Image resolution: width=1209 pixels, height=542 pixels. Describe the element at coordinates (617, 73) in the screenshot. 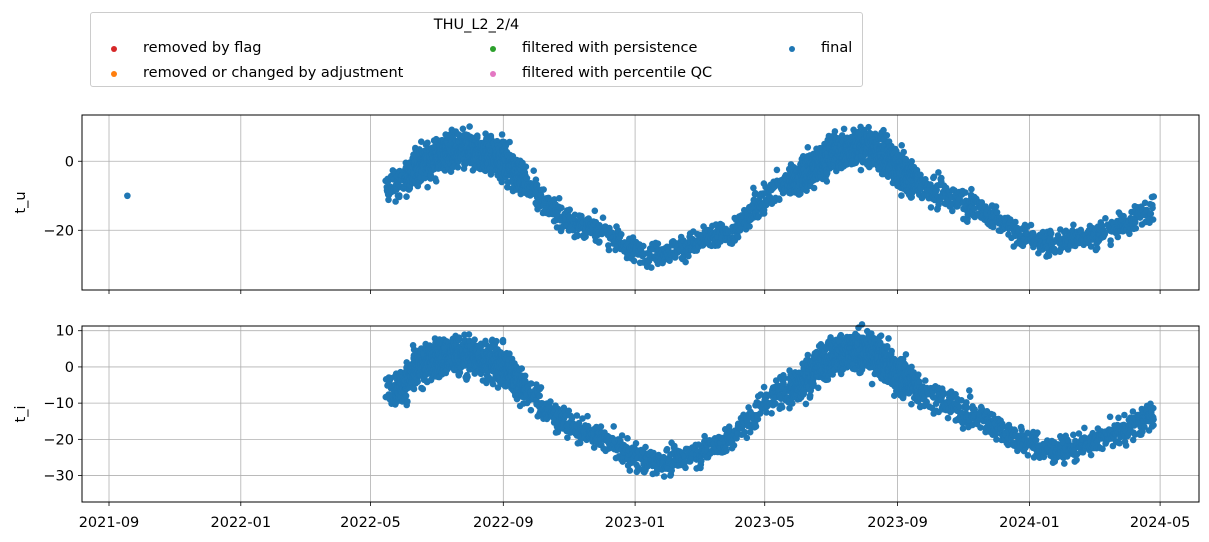

I see `legend-label: filtered with percentile QC` at that location.